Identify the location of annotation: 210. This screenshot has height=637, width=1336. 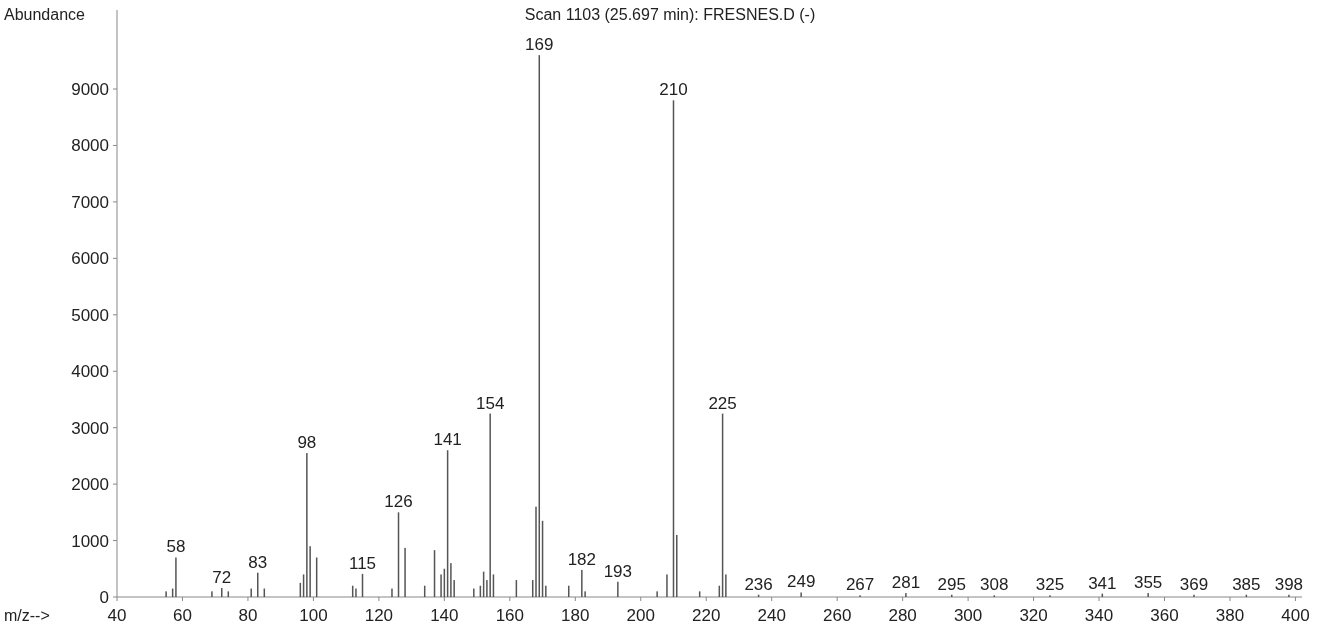
(673, 90).